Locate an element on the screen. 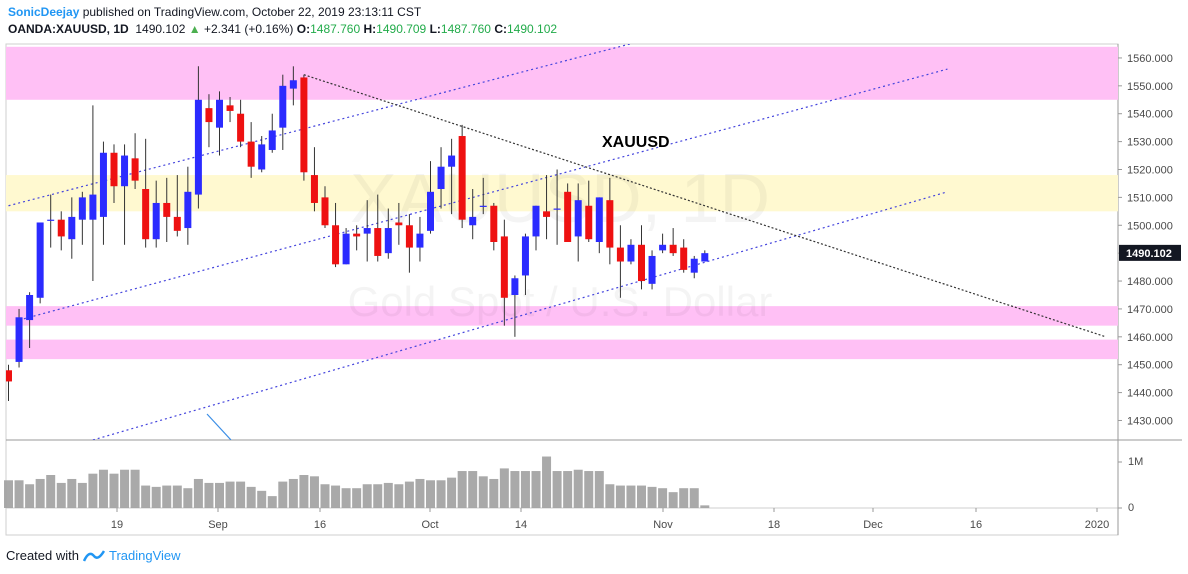  symbol-annotation: XAUUSD is located at coordinates (636, 142).